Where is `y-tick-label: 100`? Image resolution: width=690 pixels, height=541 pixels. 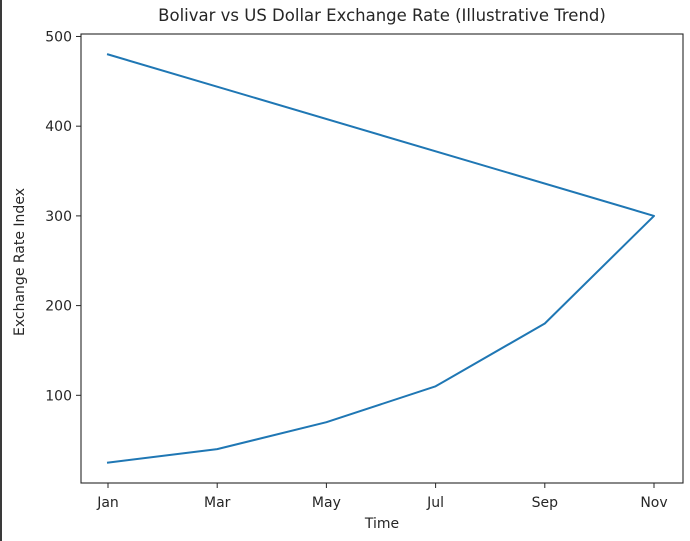
y-tick-label: 100 is located at coordinates (58, 396).